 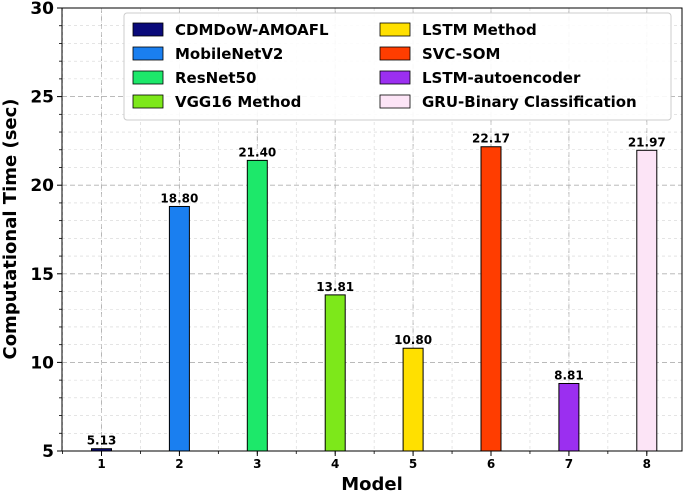 I want to click on legend-label: GRU-Binary Classification, so click(x=529, y=102).